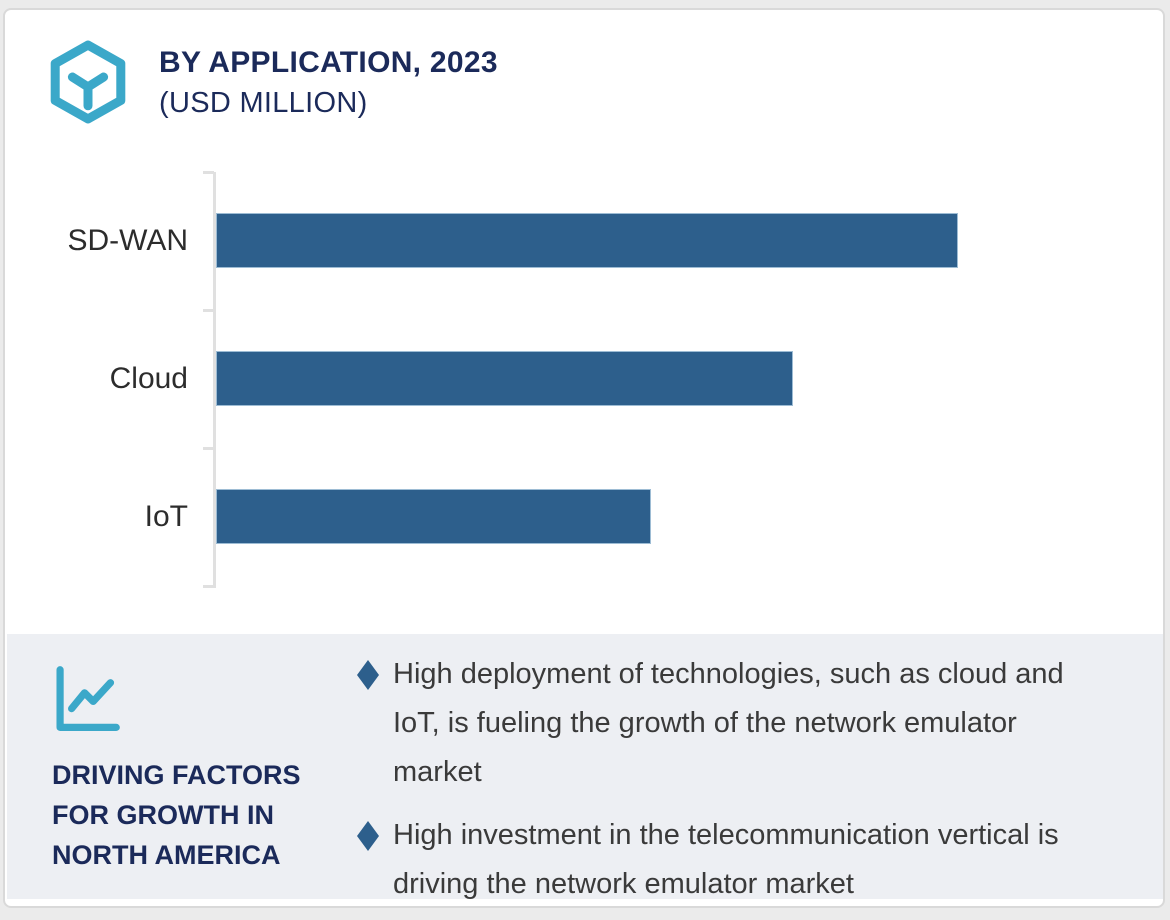 Image resolution: width=1170 pixels, height=920 pixels. Describe the element at coordinates (148, 378) in the screenshot. I see `category-label-cloud: Cloud` at that location.